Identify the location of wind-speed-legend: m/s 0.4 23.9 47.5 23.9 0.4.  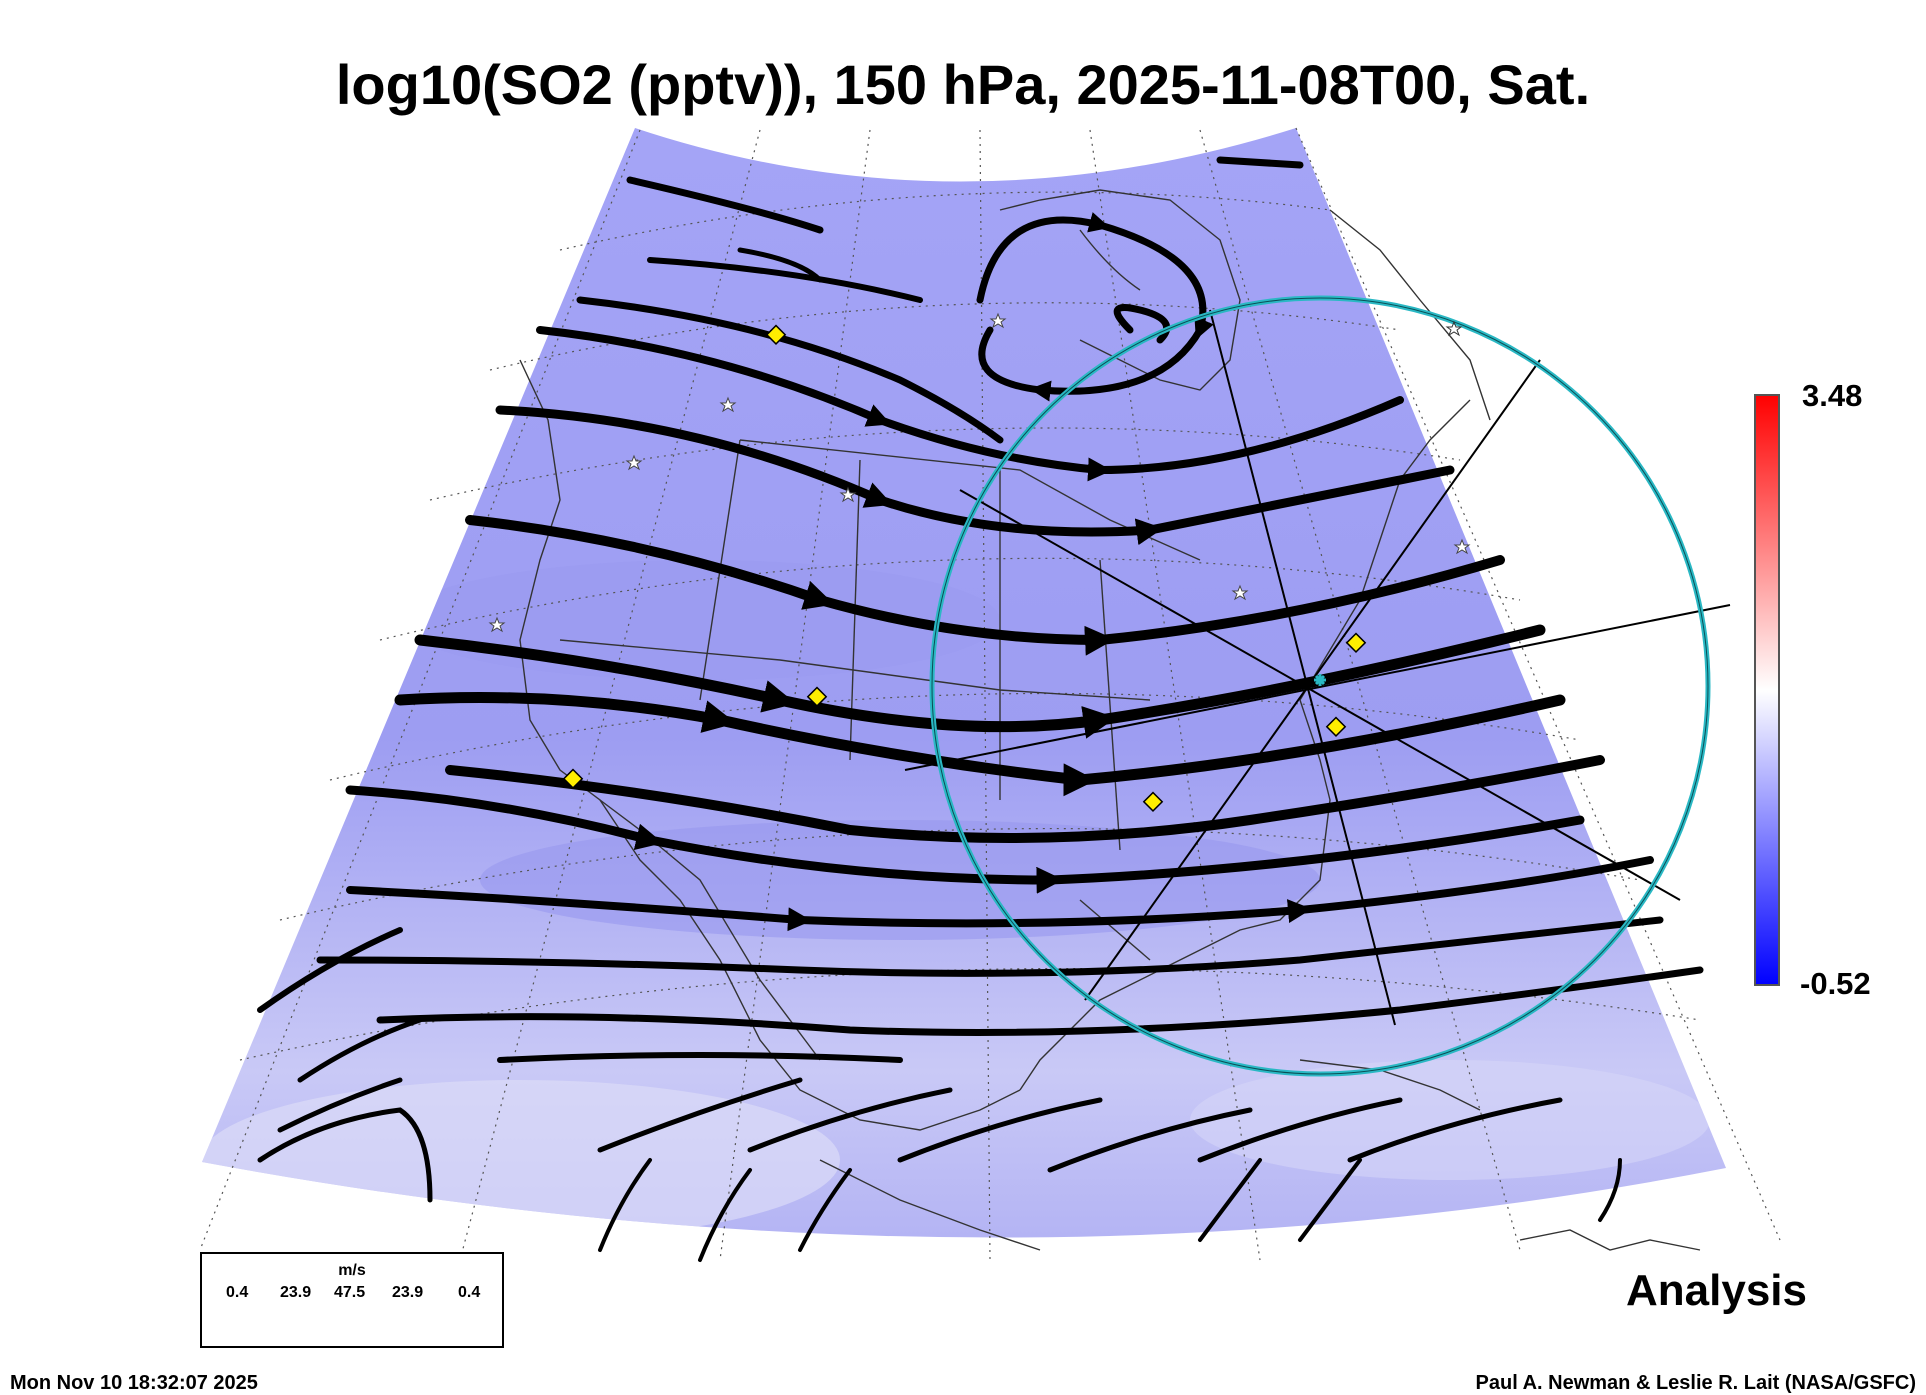
(352, 1300).